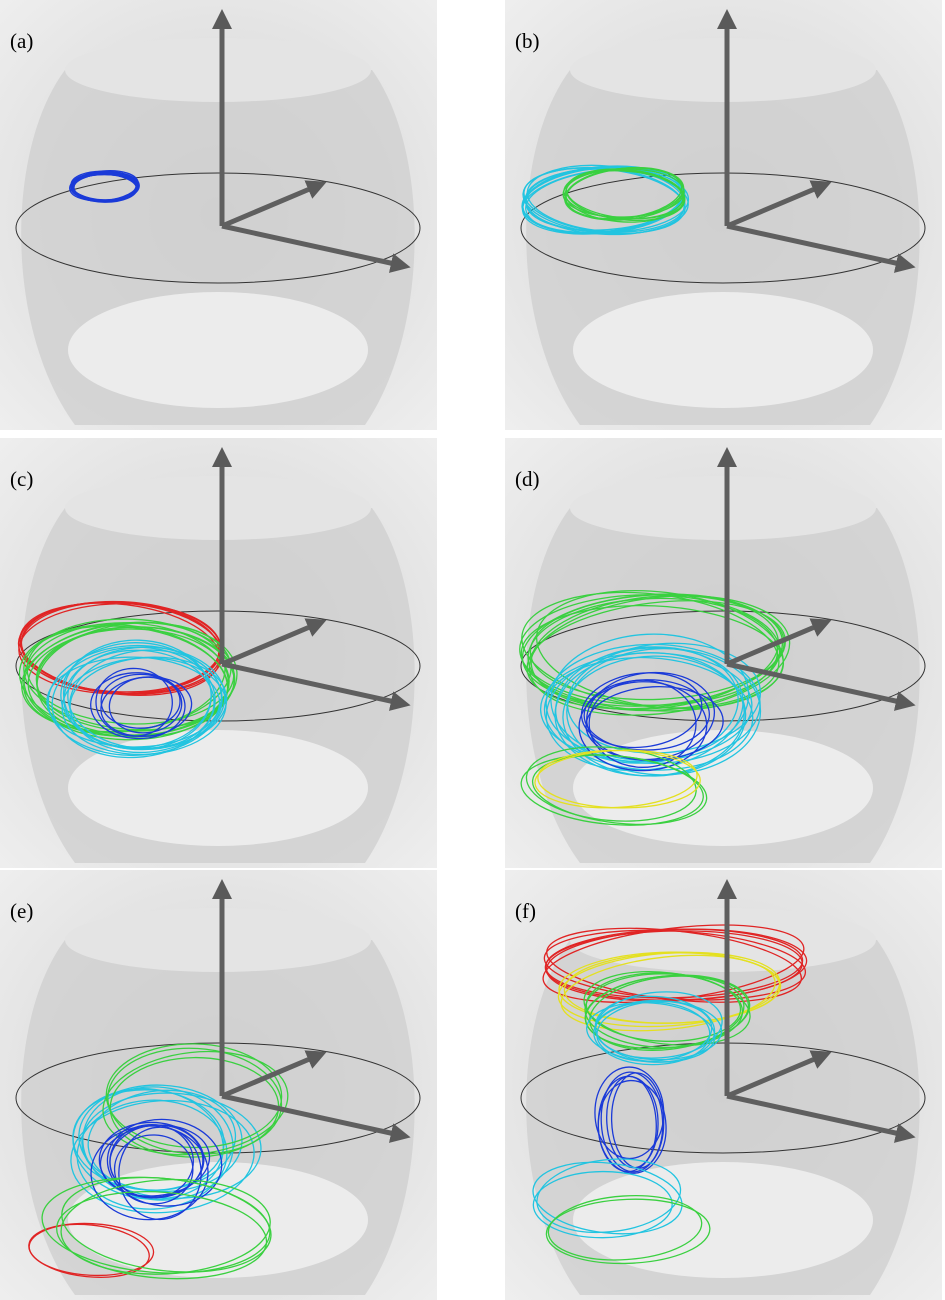 This screenshot has width=945, height=1300. What do you see at coordinates (21, 911) in the screenshot?
I see `panel-label: (e)` at bounding box center [21, 911].